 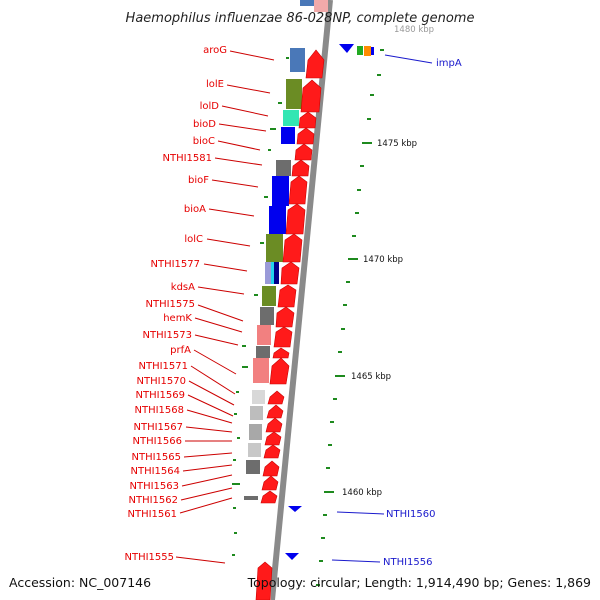 I want to click on gene-label-nthi1556: NTHI1556, so click(x=408, y=562).